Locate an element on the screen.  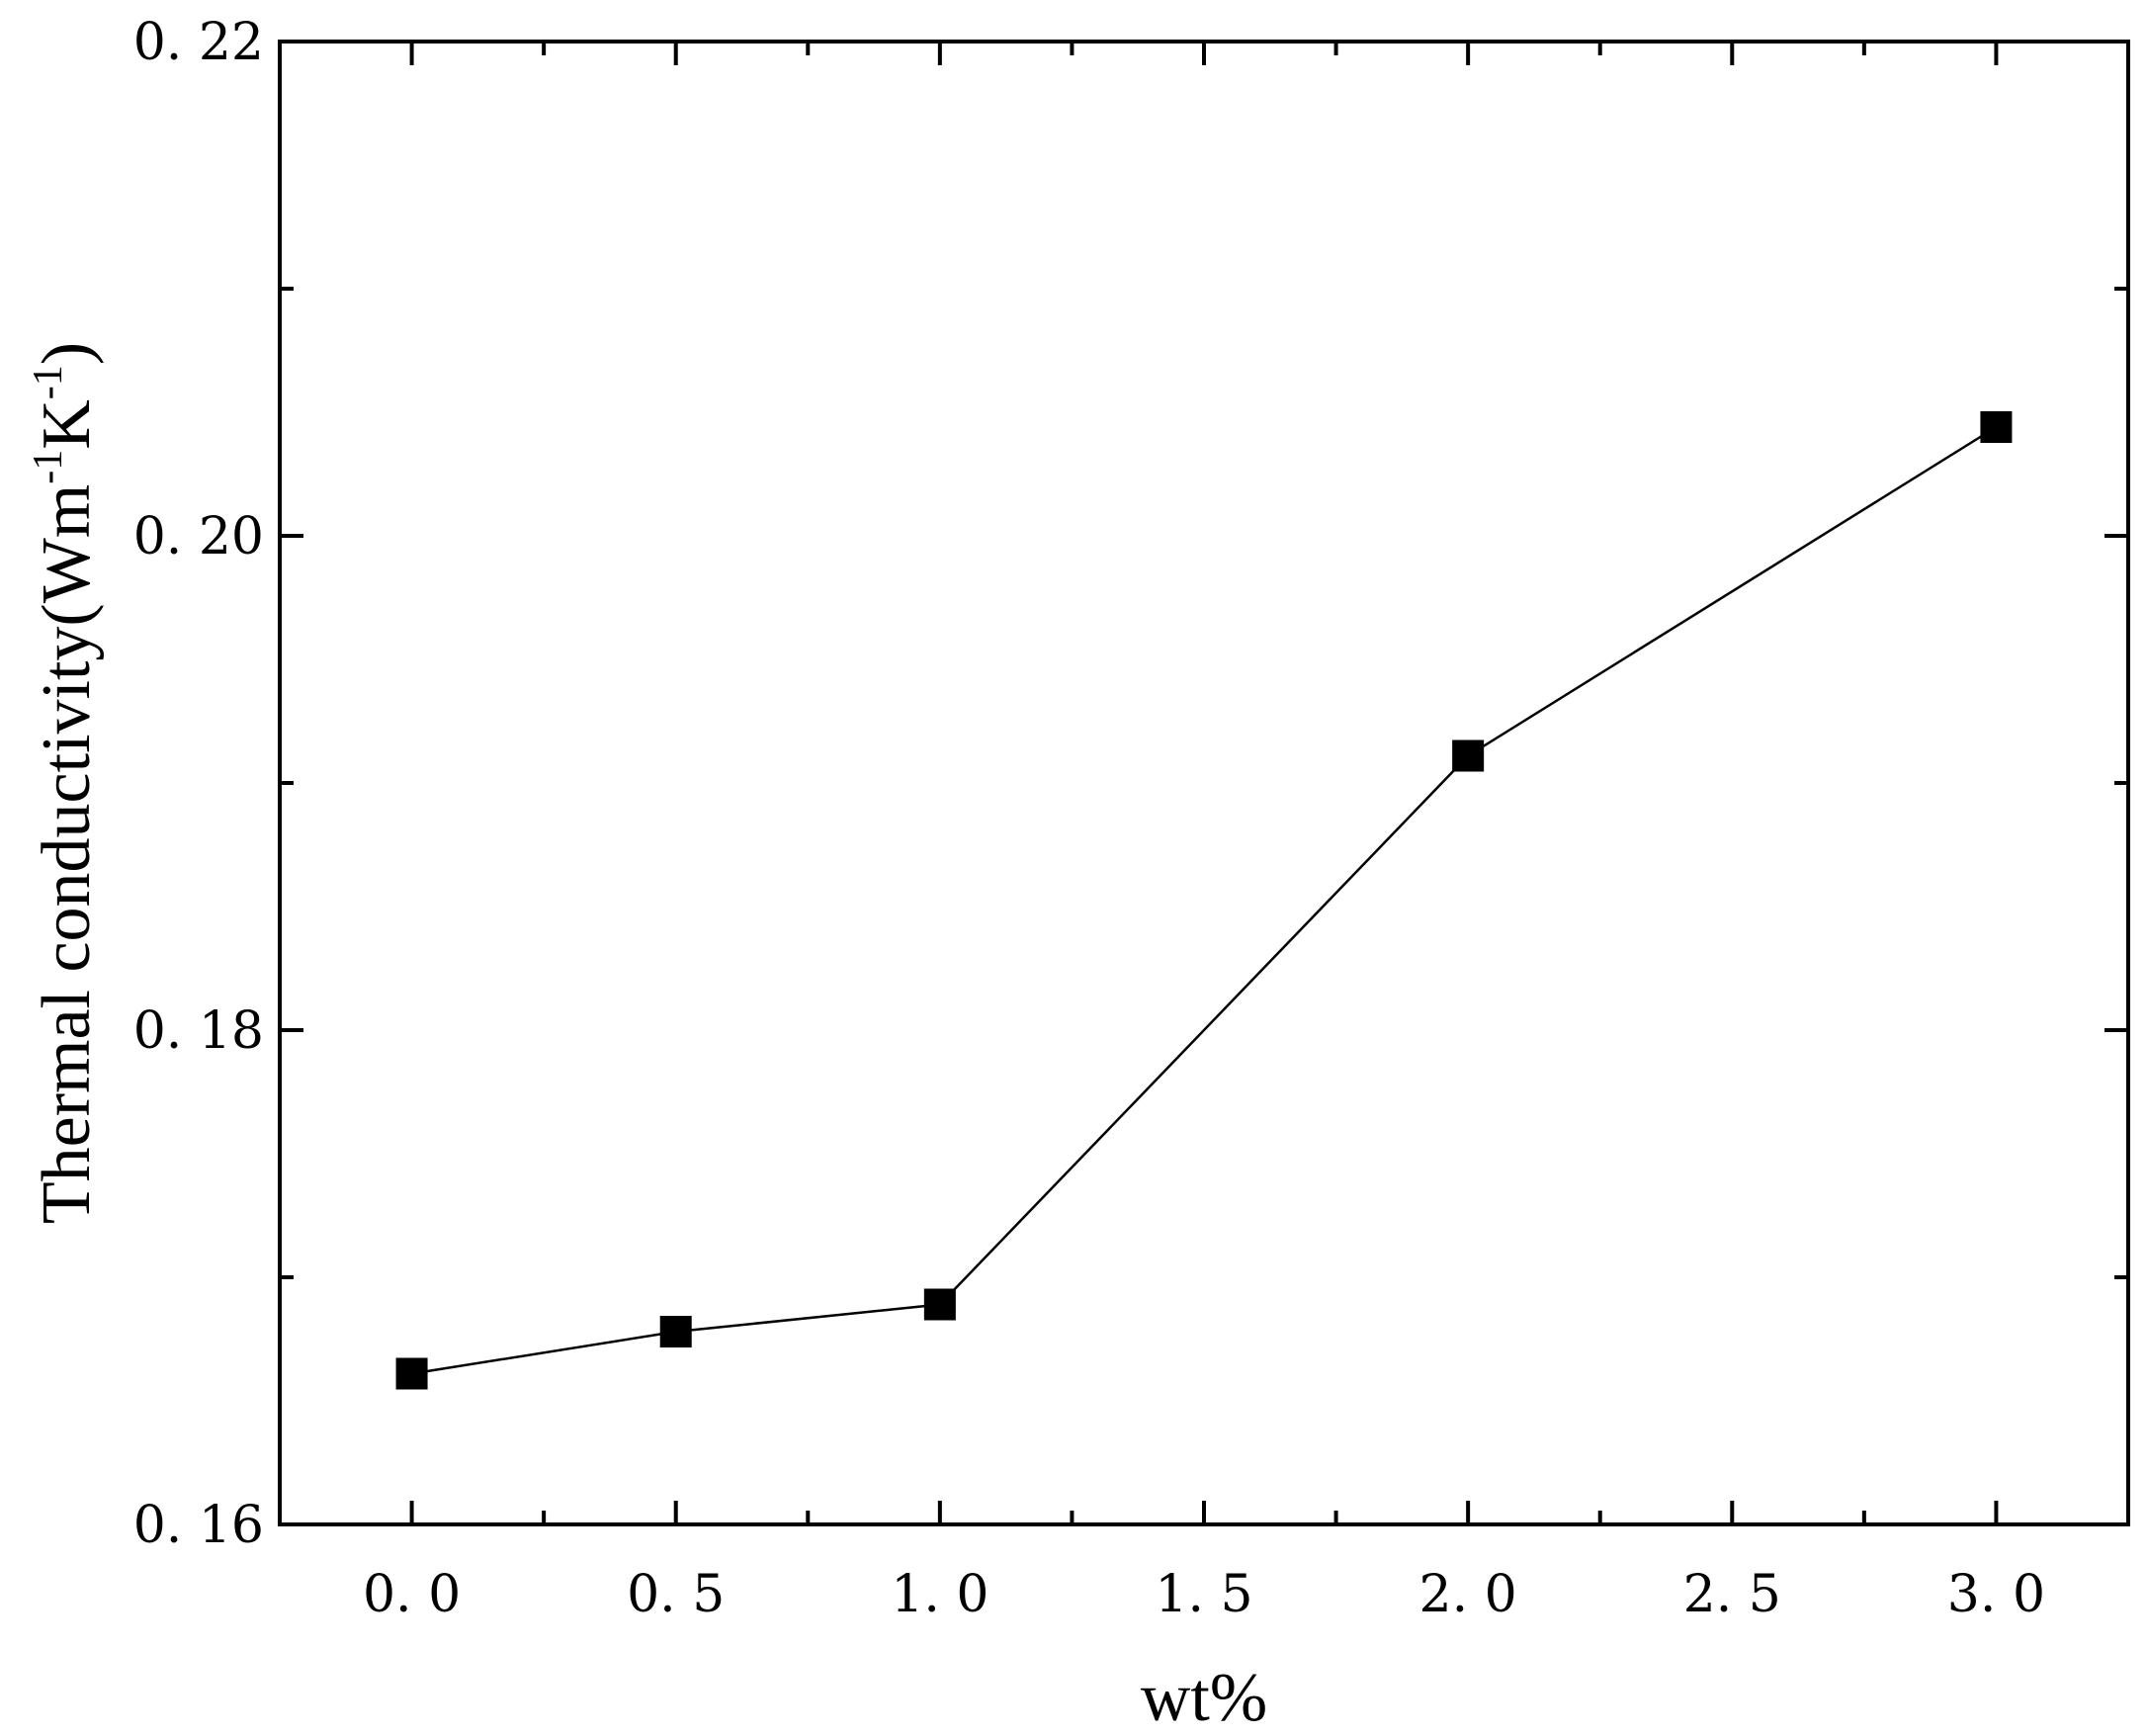
x-tick-label: 3. 0 is located at coordinates (1996, 1594).